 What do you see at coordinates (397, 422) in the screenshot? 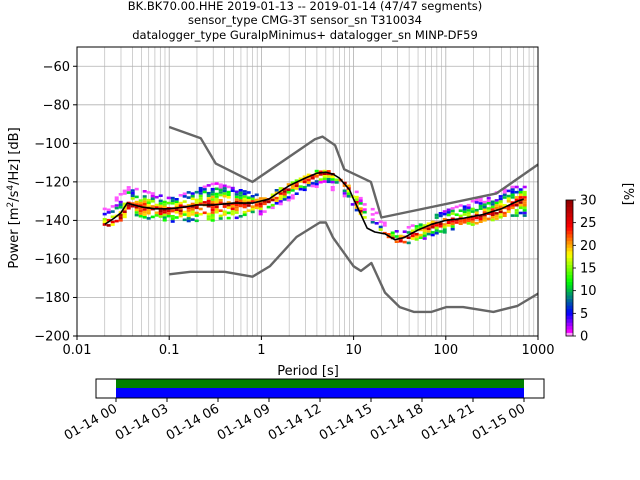
I see `timeline-tick-label: 01-14 18` at bounding box center [397, 422].